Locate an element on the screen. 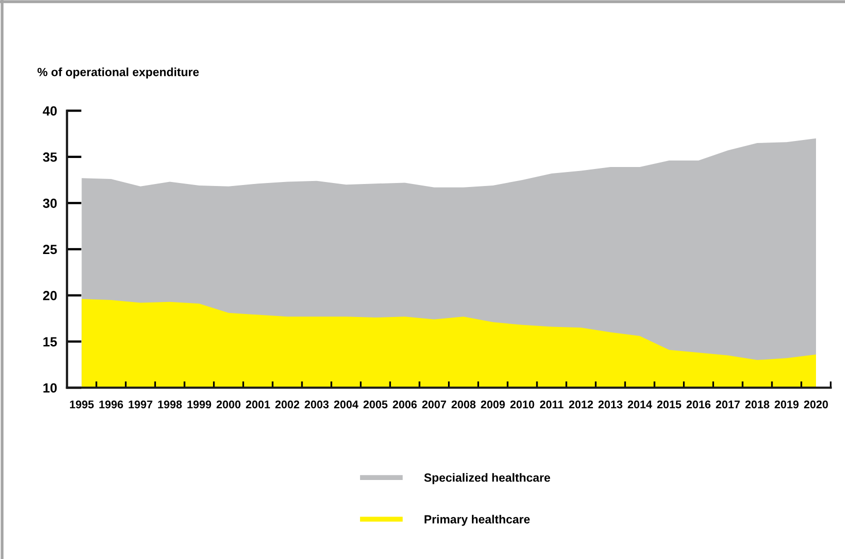 Image resolution: width=845 pixels, height=559 pixels. y-tick-label: 40 is located at coordinates (49, 111).